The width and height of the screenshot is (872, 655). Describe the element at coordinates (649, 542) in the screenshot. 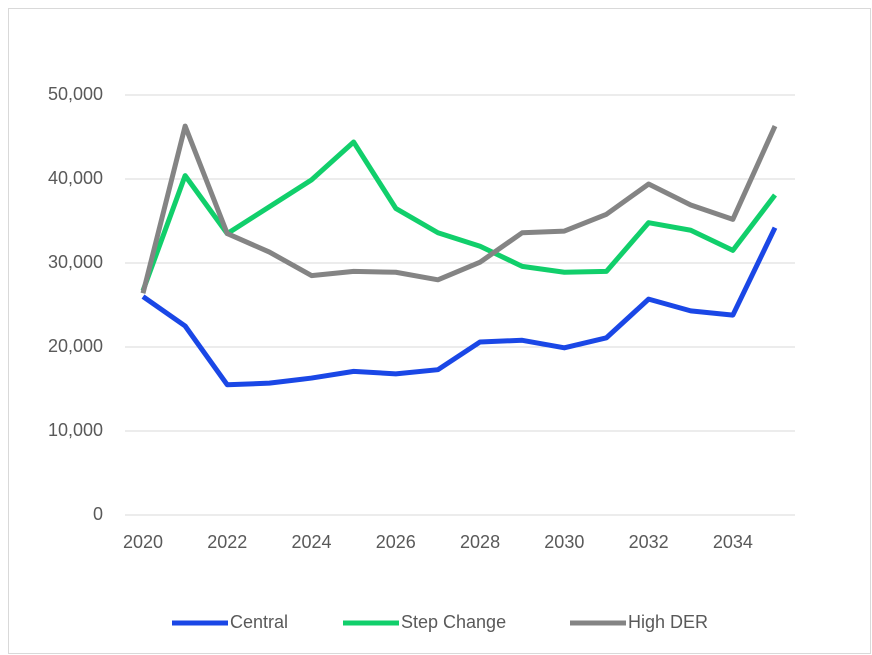

I see `x-tick-label: 2032` at that location.